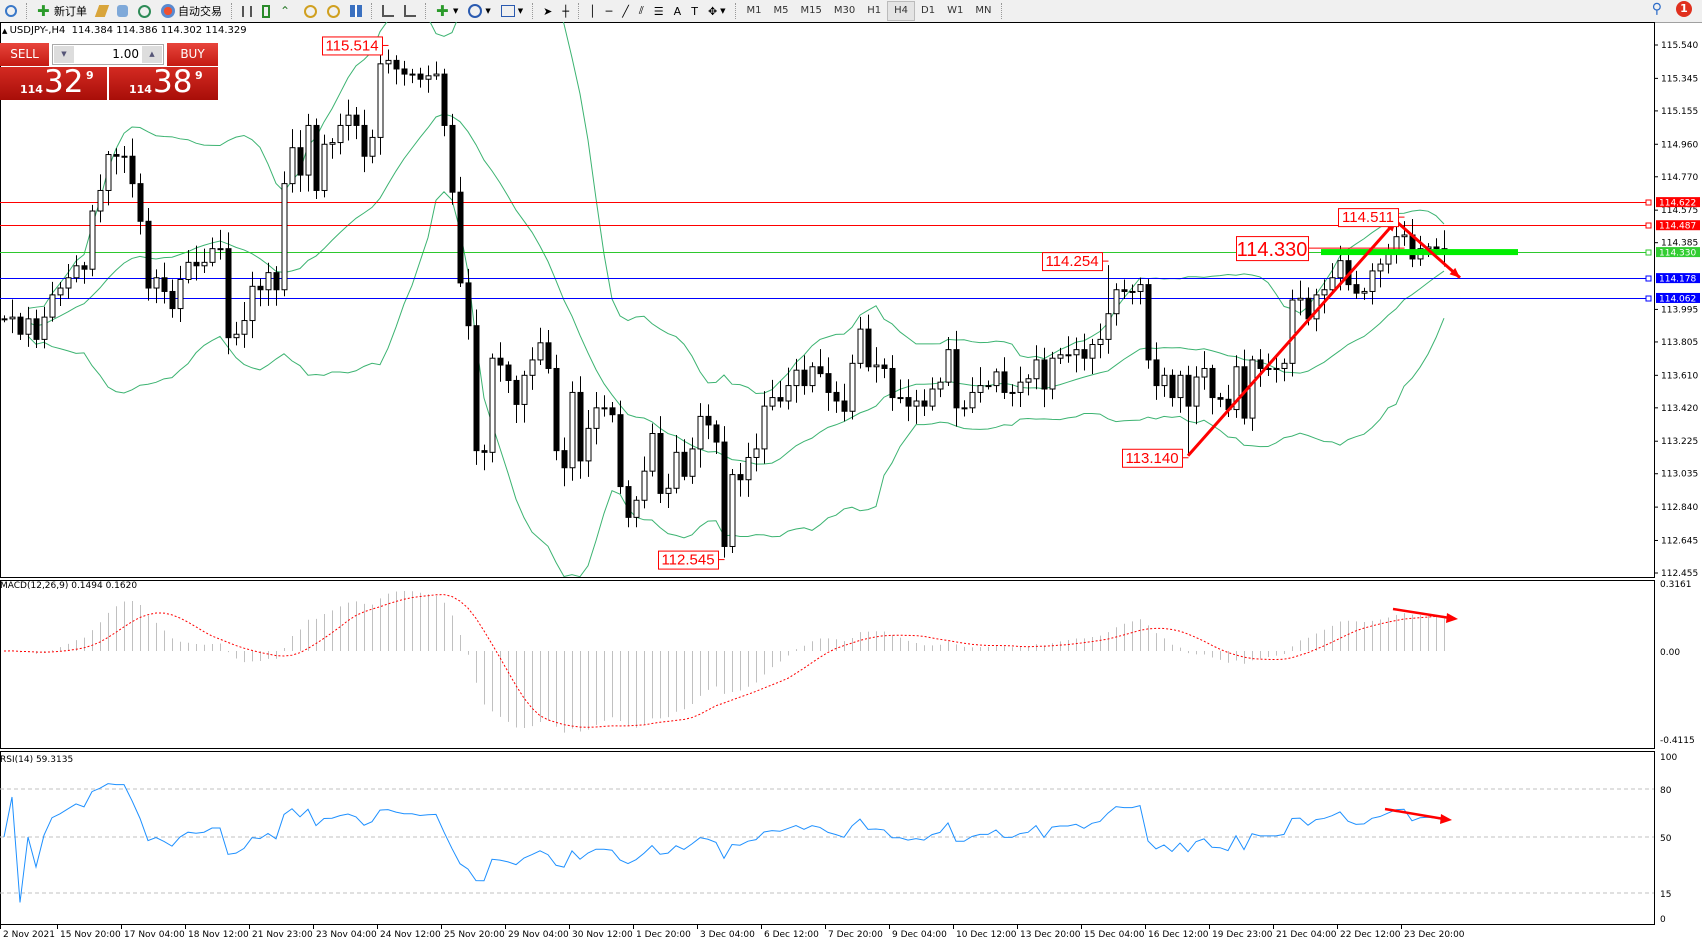 The image size is (1702, 943). I want to click on buy-price: 114 38 9, so click(163, 82).